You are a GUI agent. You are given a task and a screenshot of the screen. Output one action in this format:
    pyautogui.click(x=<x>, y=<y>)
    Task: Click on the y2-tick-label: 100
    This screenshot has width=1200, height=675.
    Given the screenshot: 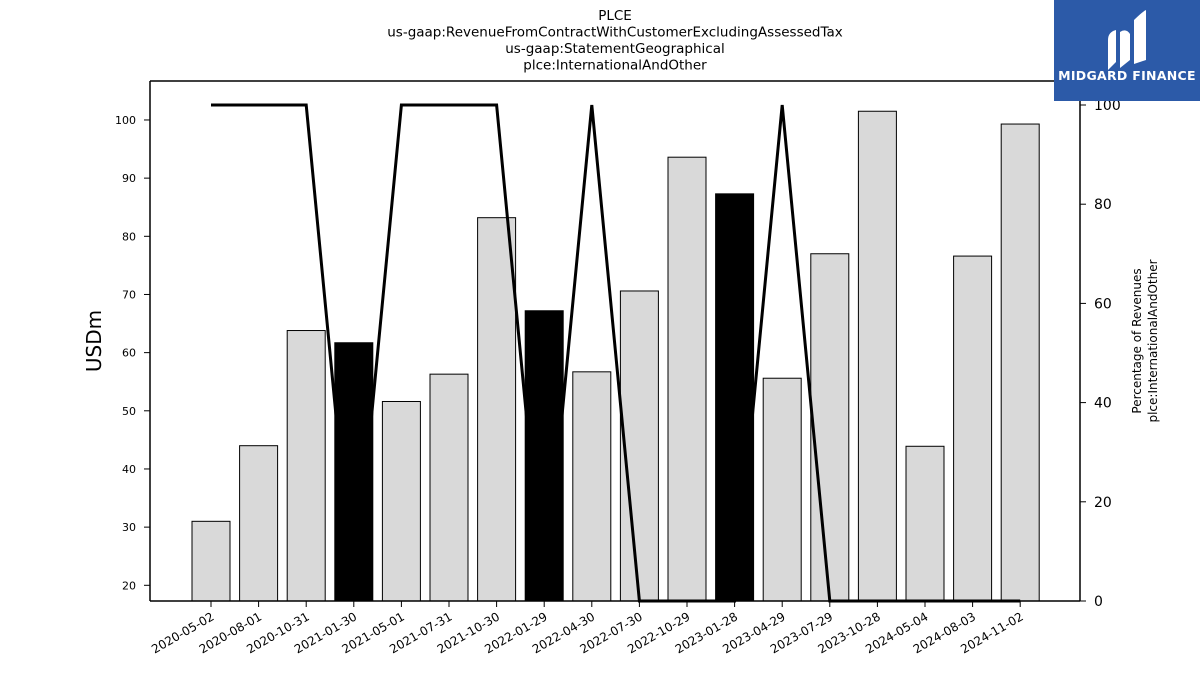 What is the action you would take?
    pyautogui.click(x=1107, y=106)
    